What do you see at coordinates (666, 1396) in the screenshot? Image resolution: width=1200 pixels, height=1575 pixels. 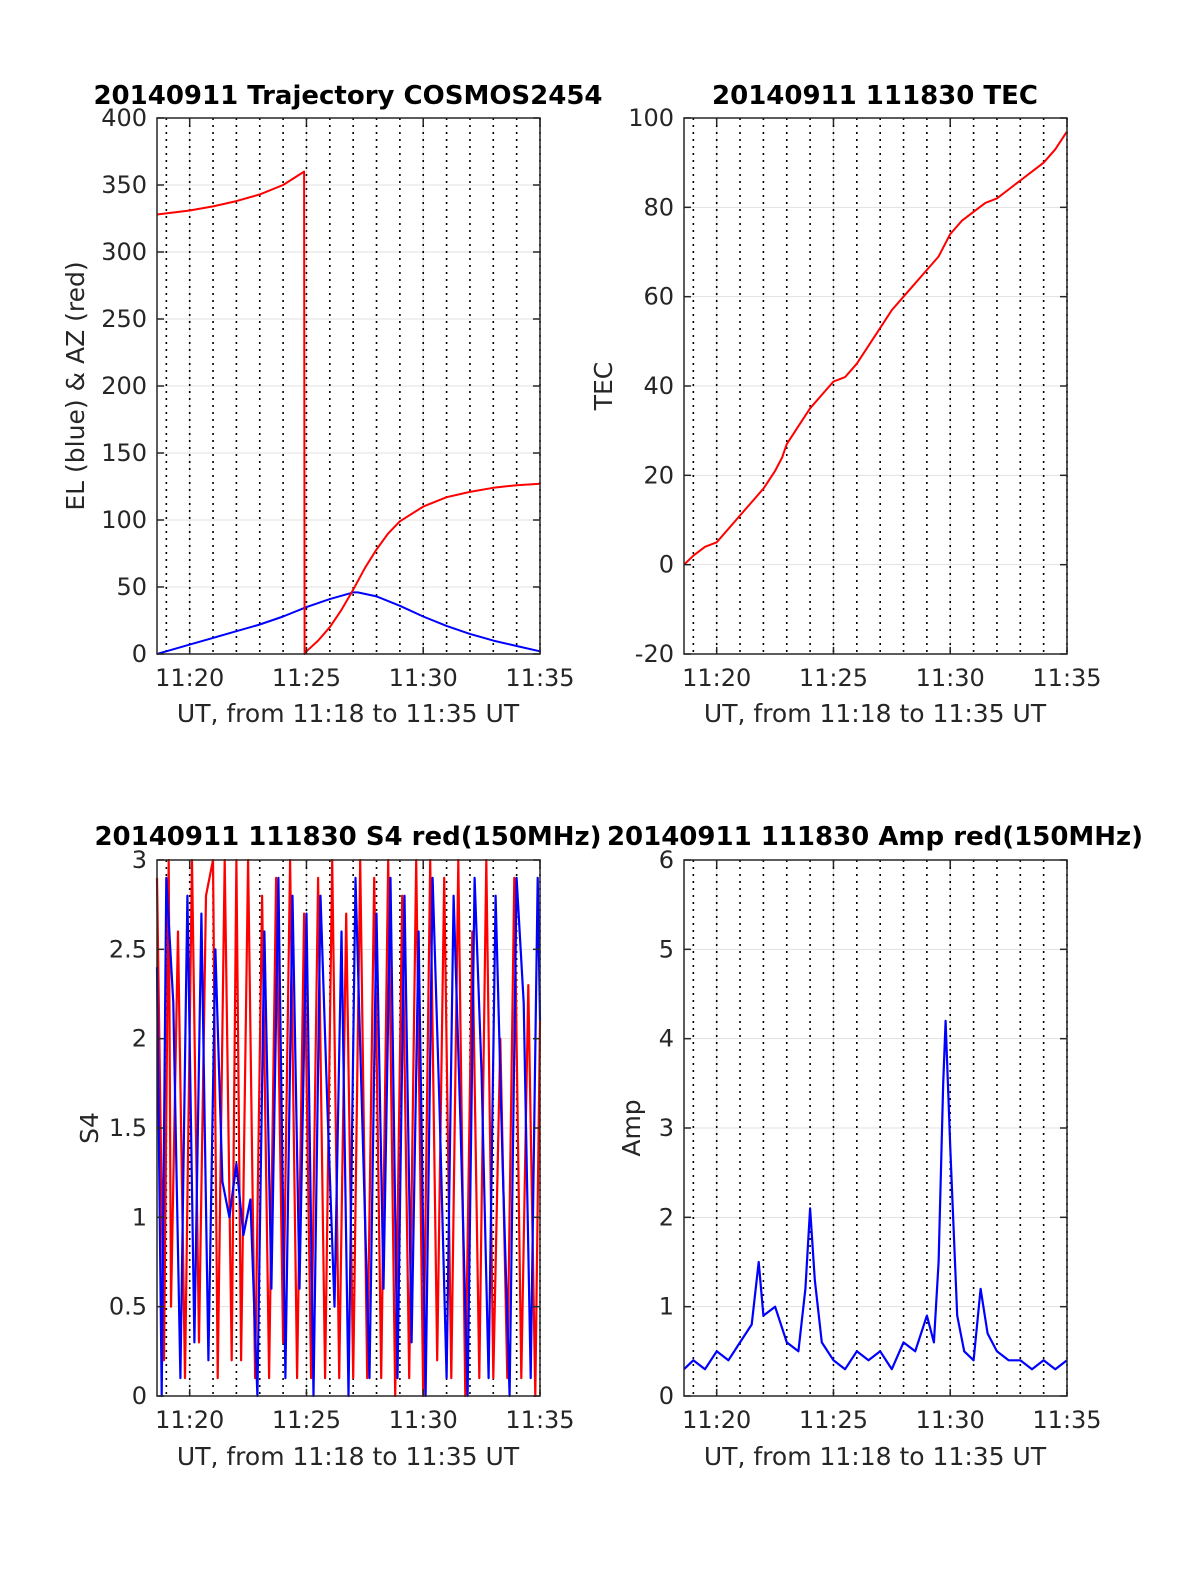 I see `amp-y-tick-label: 0` at bounding box center [666, 1396].